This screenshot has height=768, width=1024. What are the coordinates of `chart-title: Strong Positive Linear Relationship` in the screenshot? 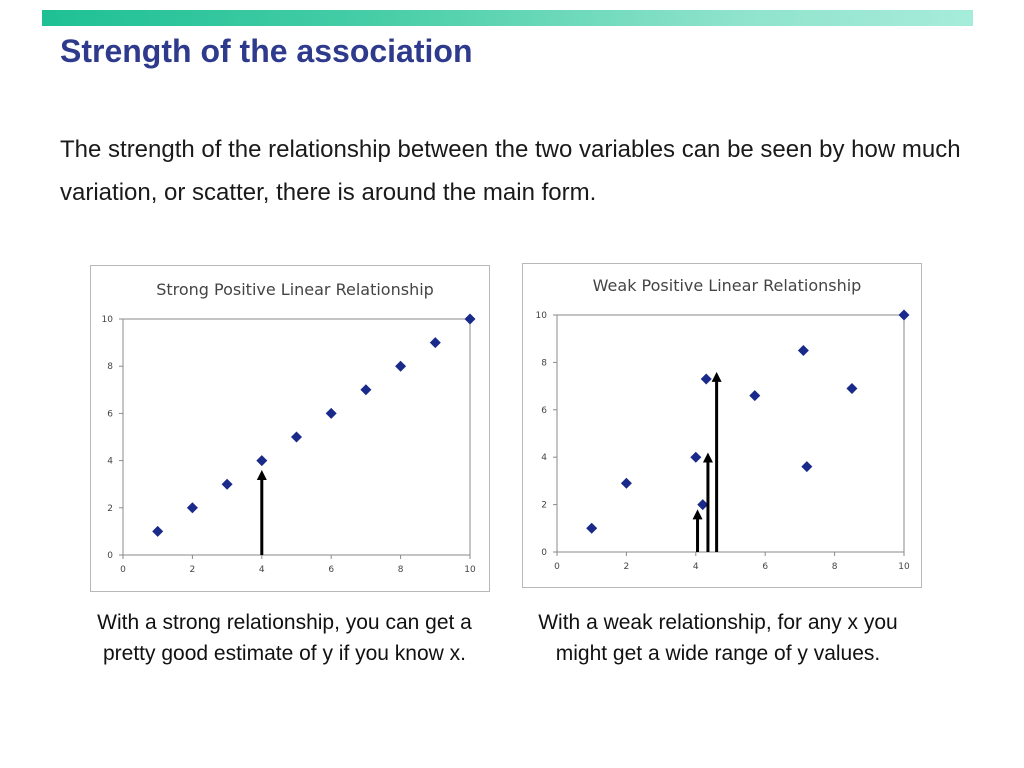 It's located at (295, 289).